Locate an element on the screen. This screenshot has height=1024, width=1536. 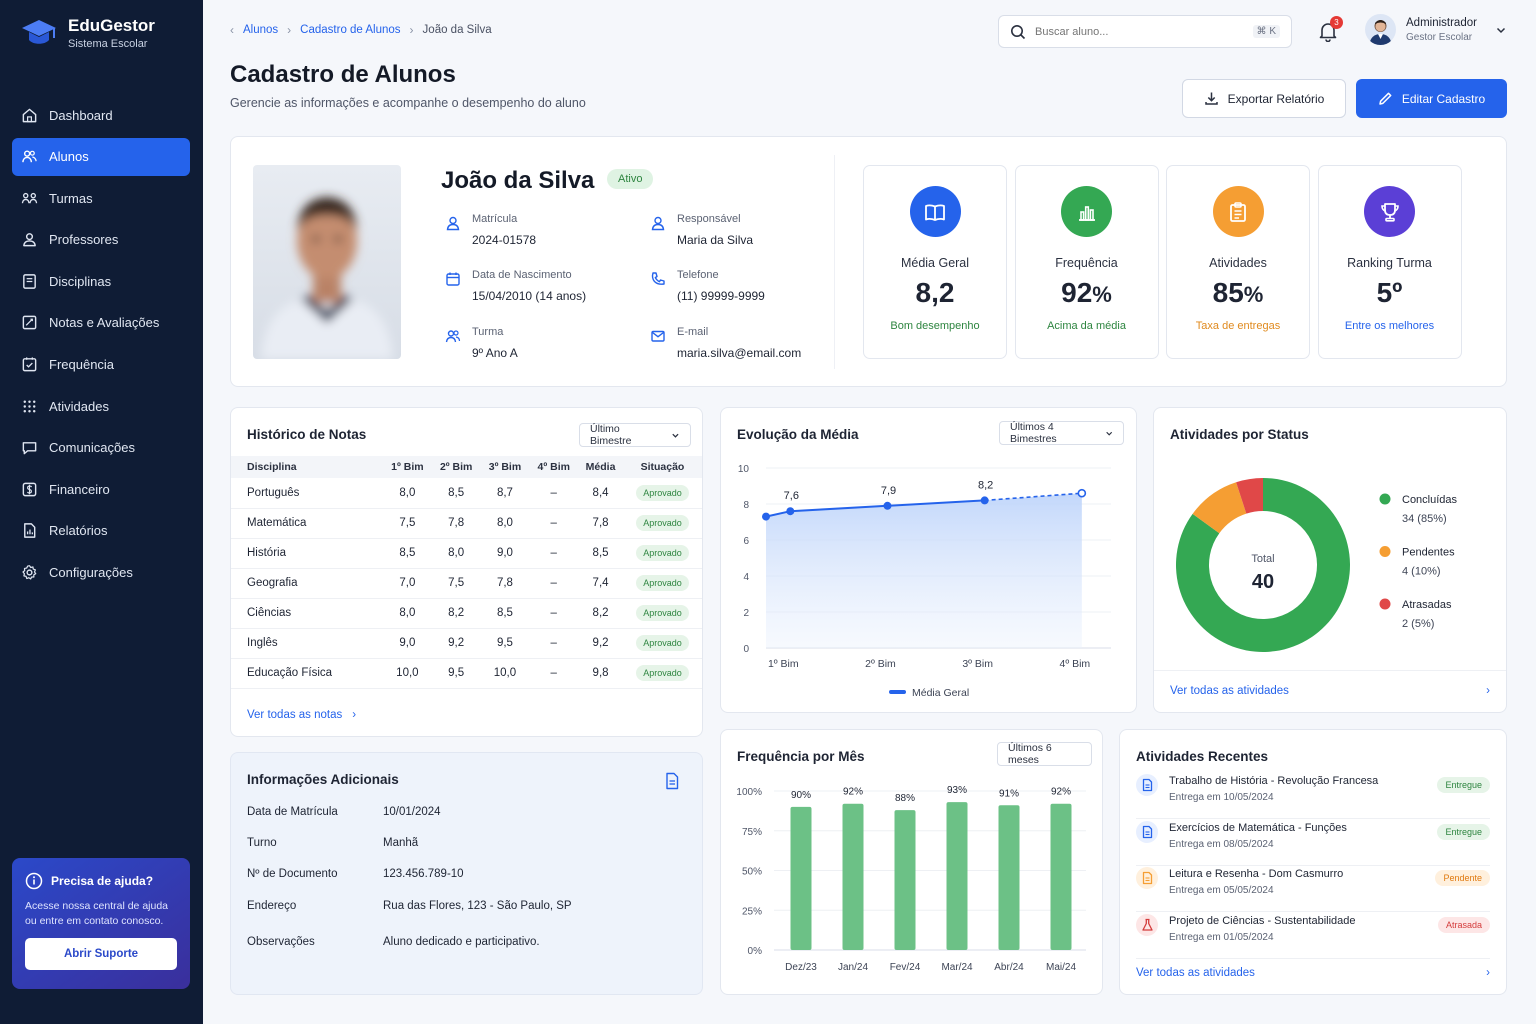
sidebar-item-relatorios: Relatórios is located at coordinates (101, 531).